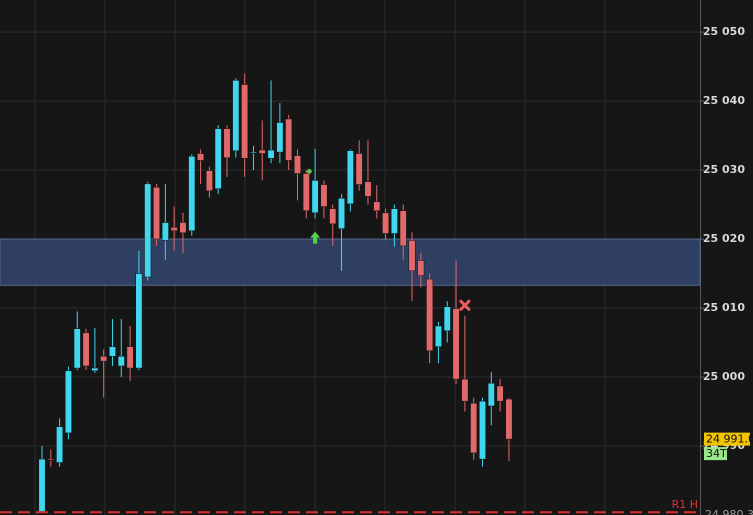 This screenshot has height=515, width=753. What do you see at coordinates (724, 376) in the screenshot?
I see `y-tick-label: 25 000` at bounding box center [724, 376].